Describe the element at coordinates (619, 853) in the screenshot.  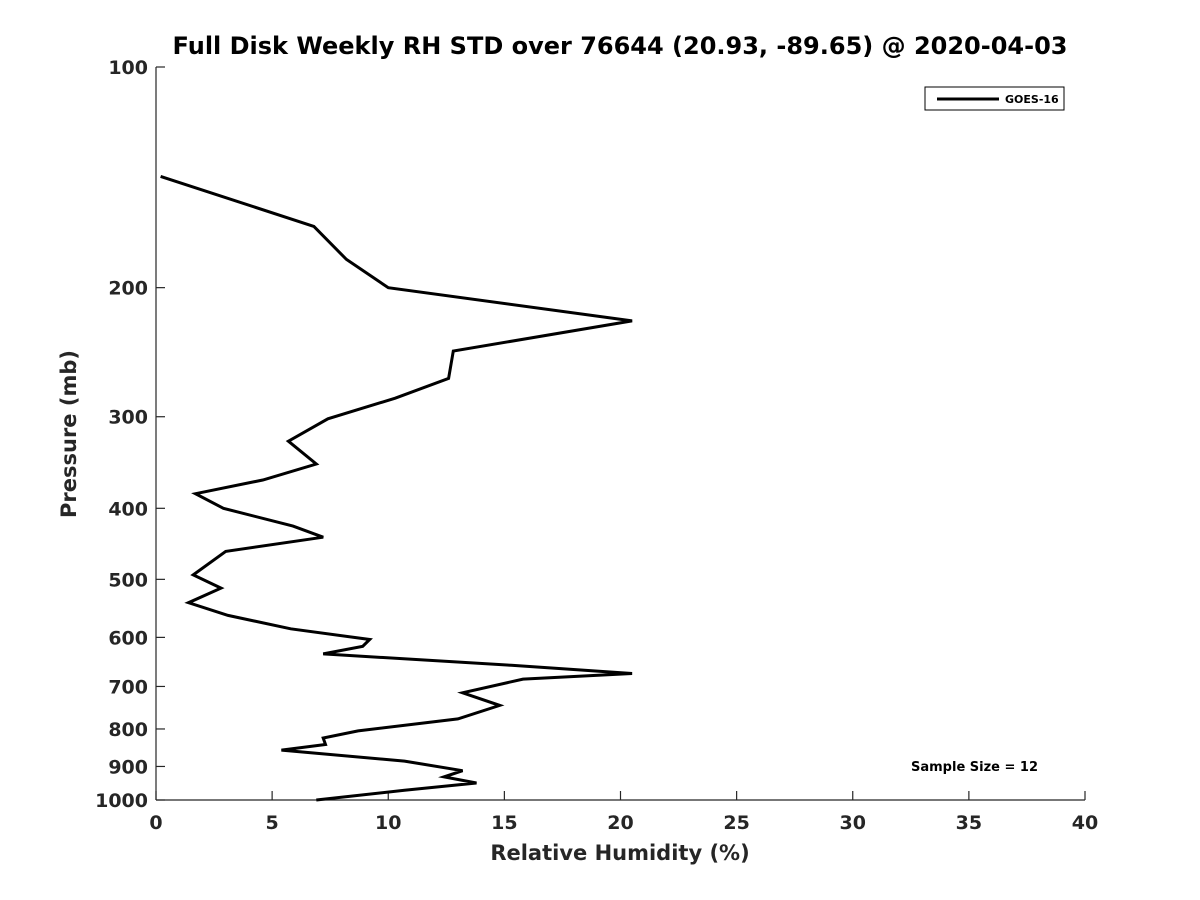
I see `x-axis-label: Relative Humidity (%)` at that location.